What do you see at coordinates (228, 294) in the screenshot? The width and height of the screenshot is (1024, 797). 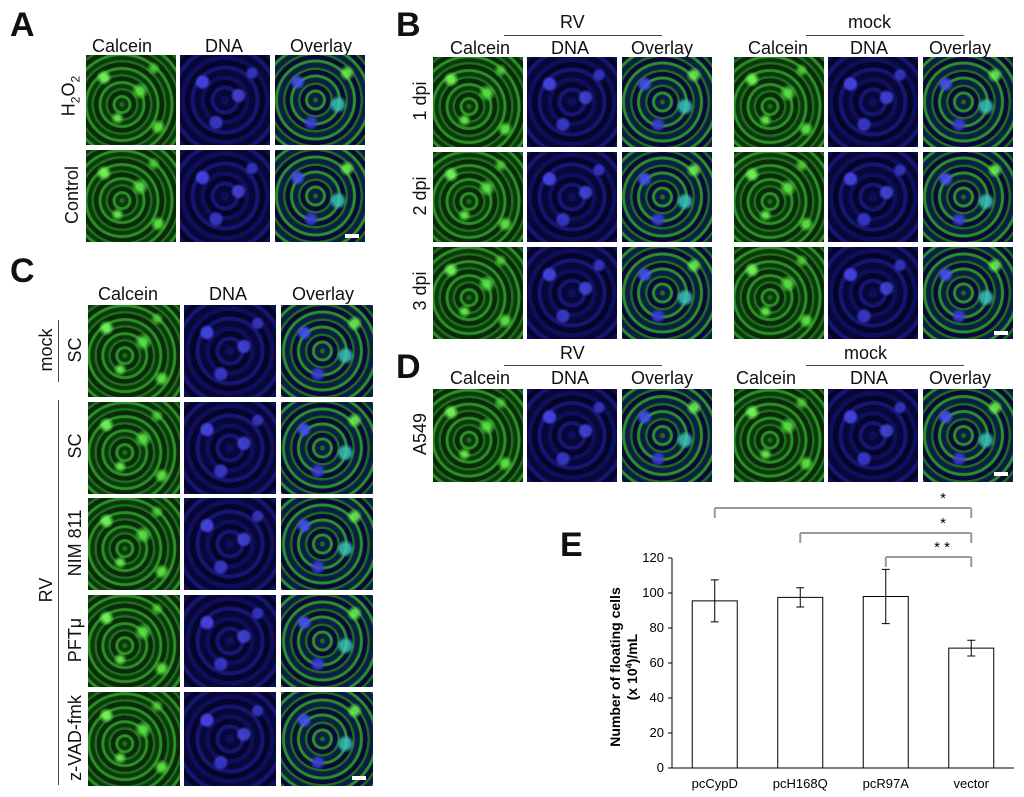 I see `panel-c-col-dna: DNA` at bounding box center [228, 294].